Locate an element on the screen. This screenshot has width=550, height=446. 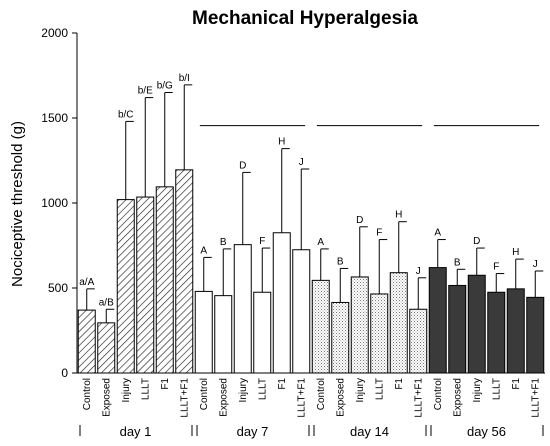
y-tick-label: 500 is located at coordinates (58, 288).